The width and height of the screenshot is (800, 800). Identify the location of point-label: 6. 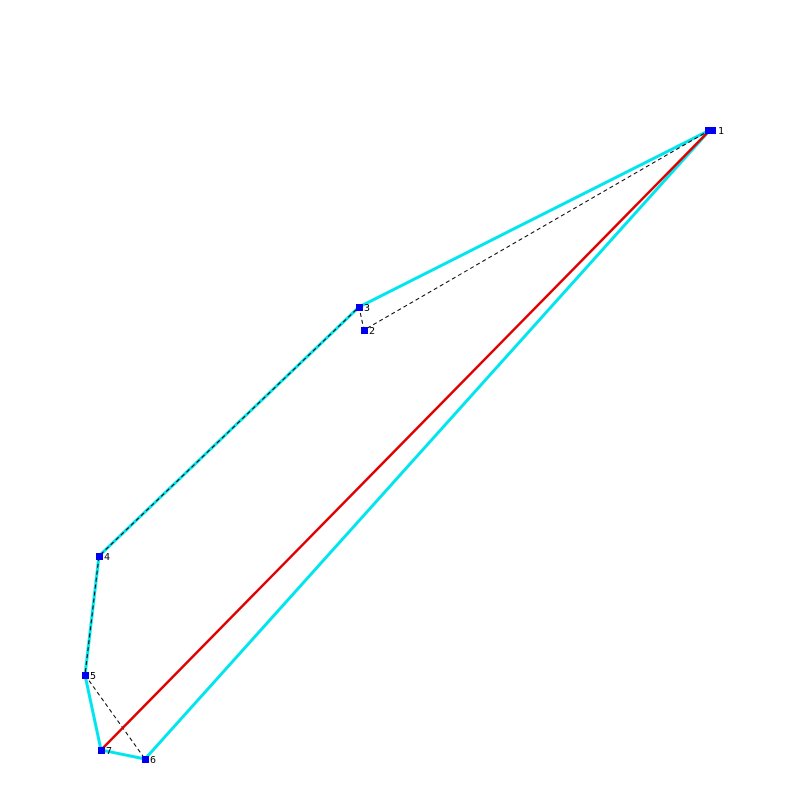
(153, 760).